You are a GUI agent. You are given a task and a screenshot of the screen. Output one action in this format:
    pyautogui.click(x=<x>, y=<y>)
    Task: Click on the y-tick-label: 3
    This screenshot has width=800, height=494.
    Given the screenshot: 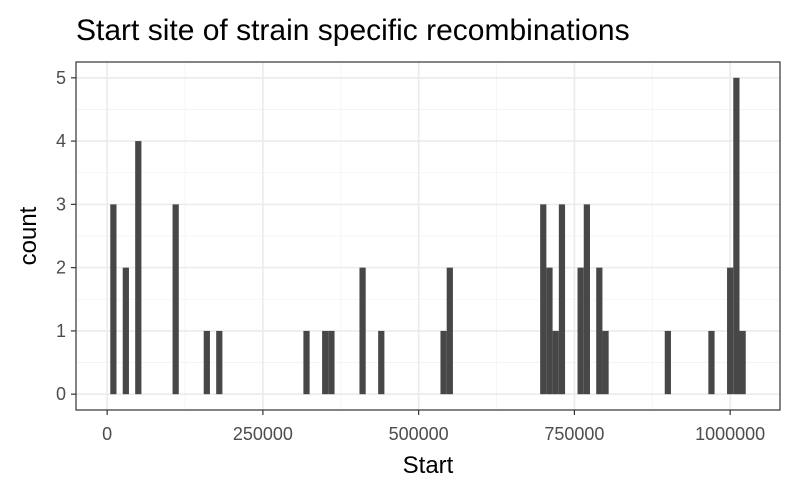 What is the action you would take?
    pyautogui.click(x=61, y=204)
    